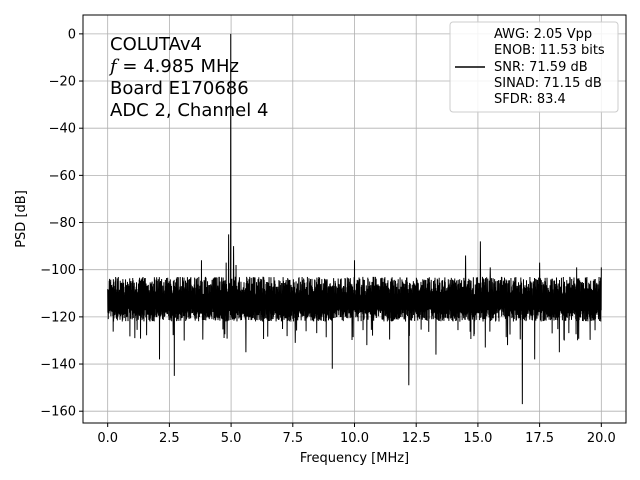 This screenshot has width=640, height=480. I want to click on x-tick-label: 15.0, so click(477, 438).